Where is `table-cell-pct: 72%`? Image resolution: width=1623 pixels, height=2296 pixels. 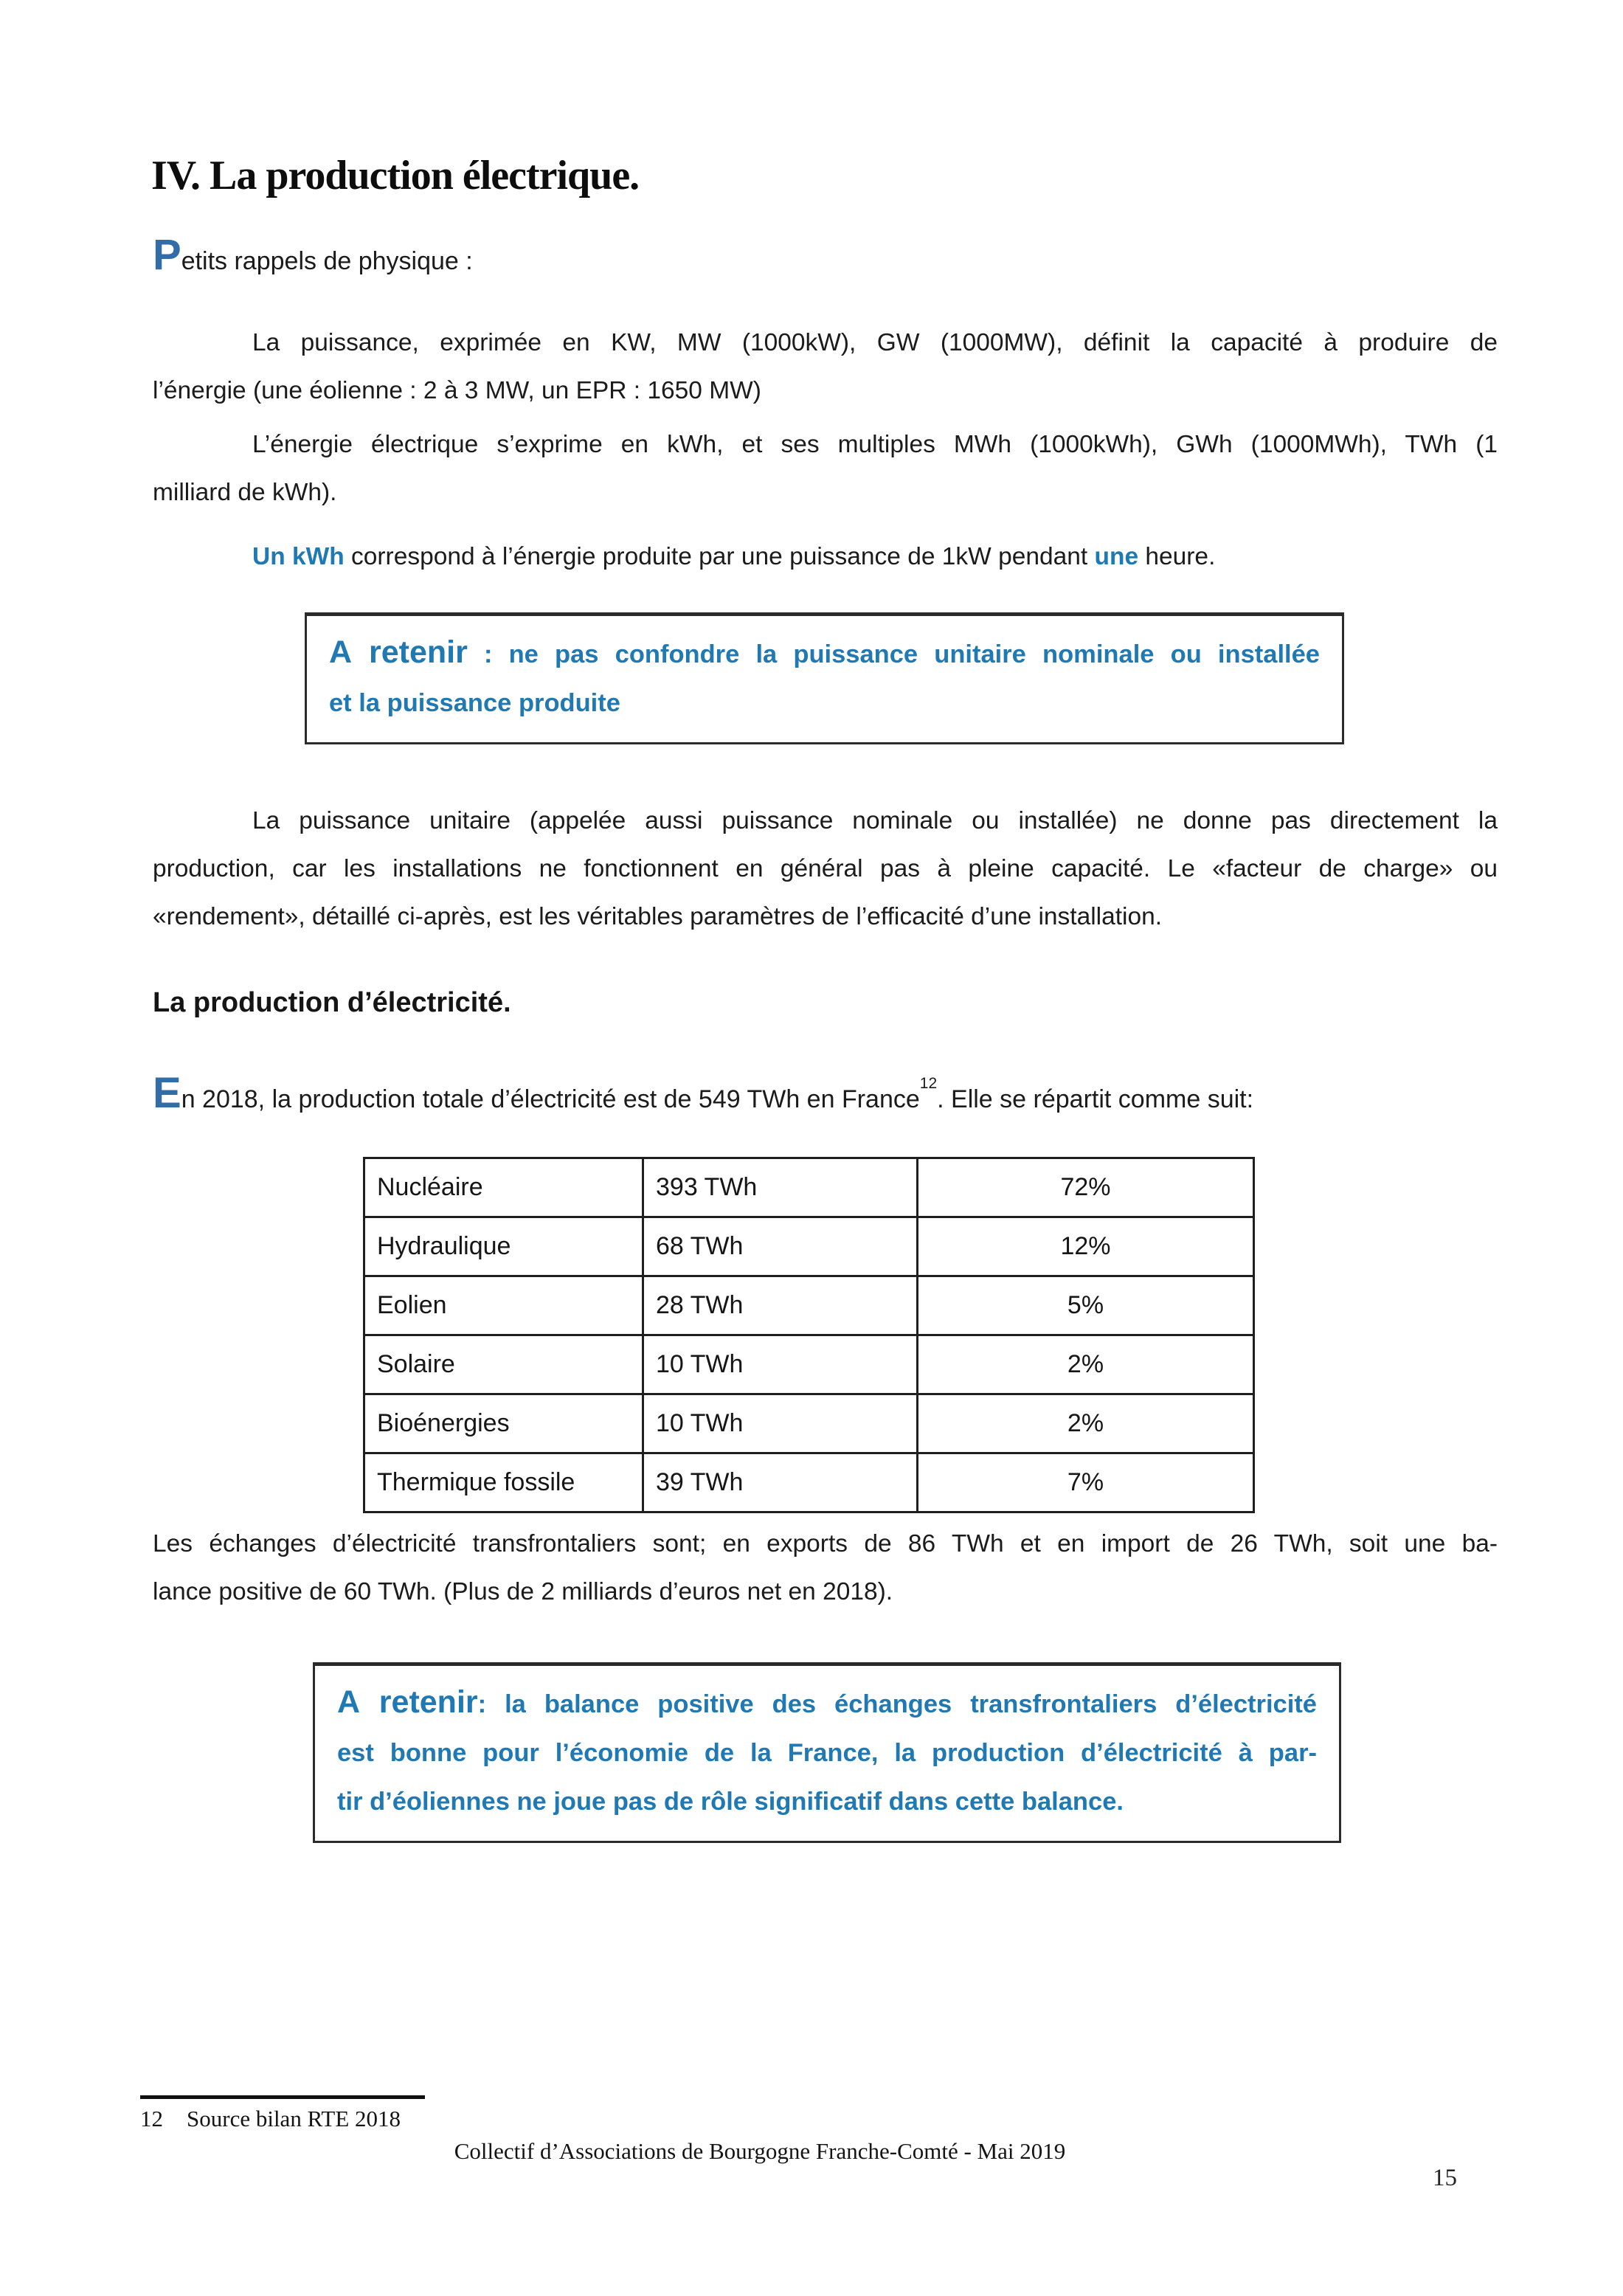 table-cell-pct: 72% is located at coordinates (1085, 1187).